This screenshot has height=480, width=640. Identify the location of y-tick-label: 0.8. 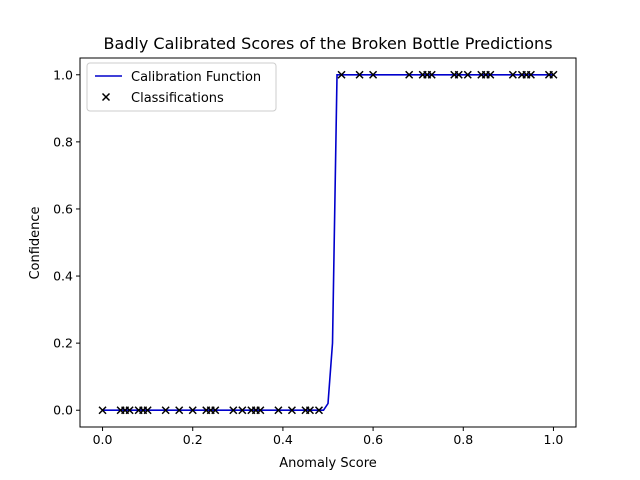
(63, 141).